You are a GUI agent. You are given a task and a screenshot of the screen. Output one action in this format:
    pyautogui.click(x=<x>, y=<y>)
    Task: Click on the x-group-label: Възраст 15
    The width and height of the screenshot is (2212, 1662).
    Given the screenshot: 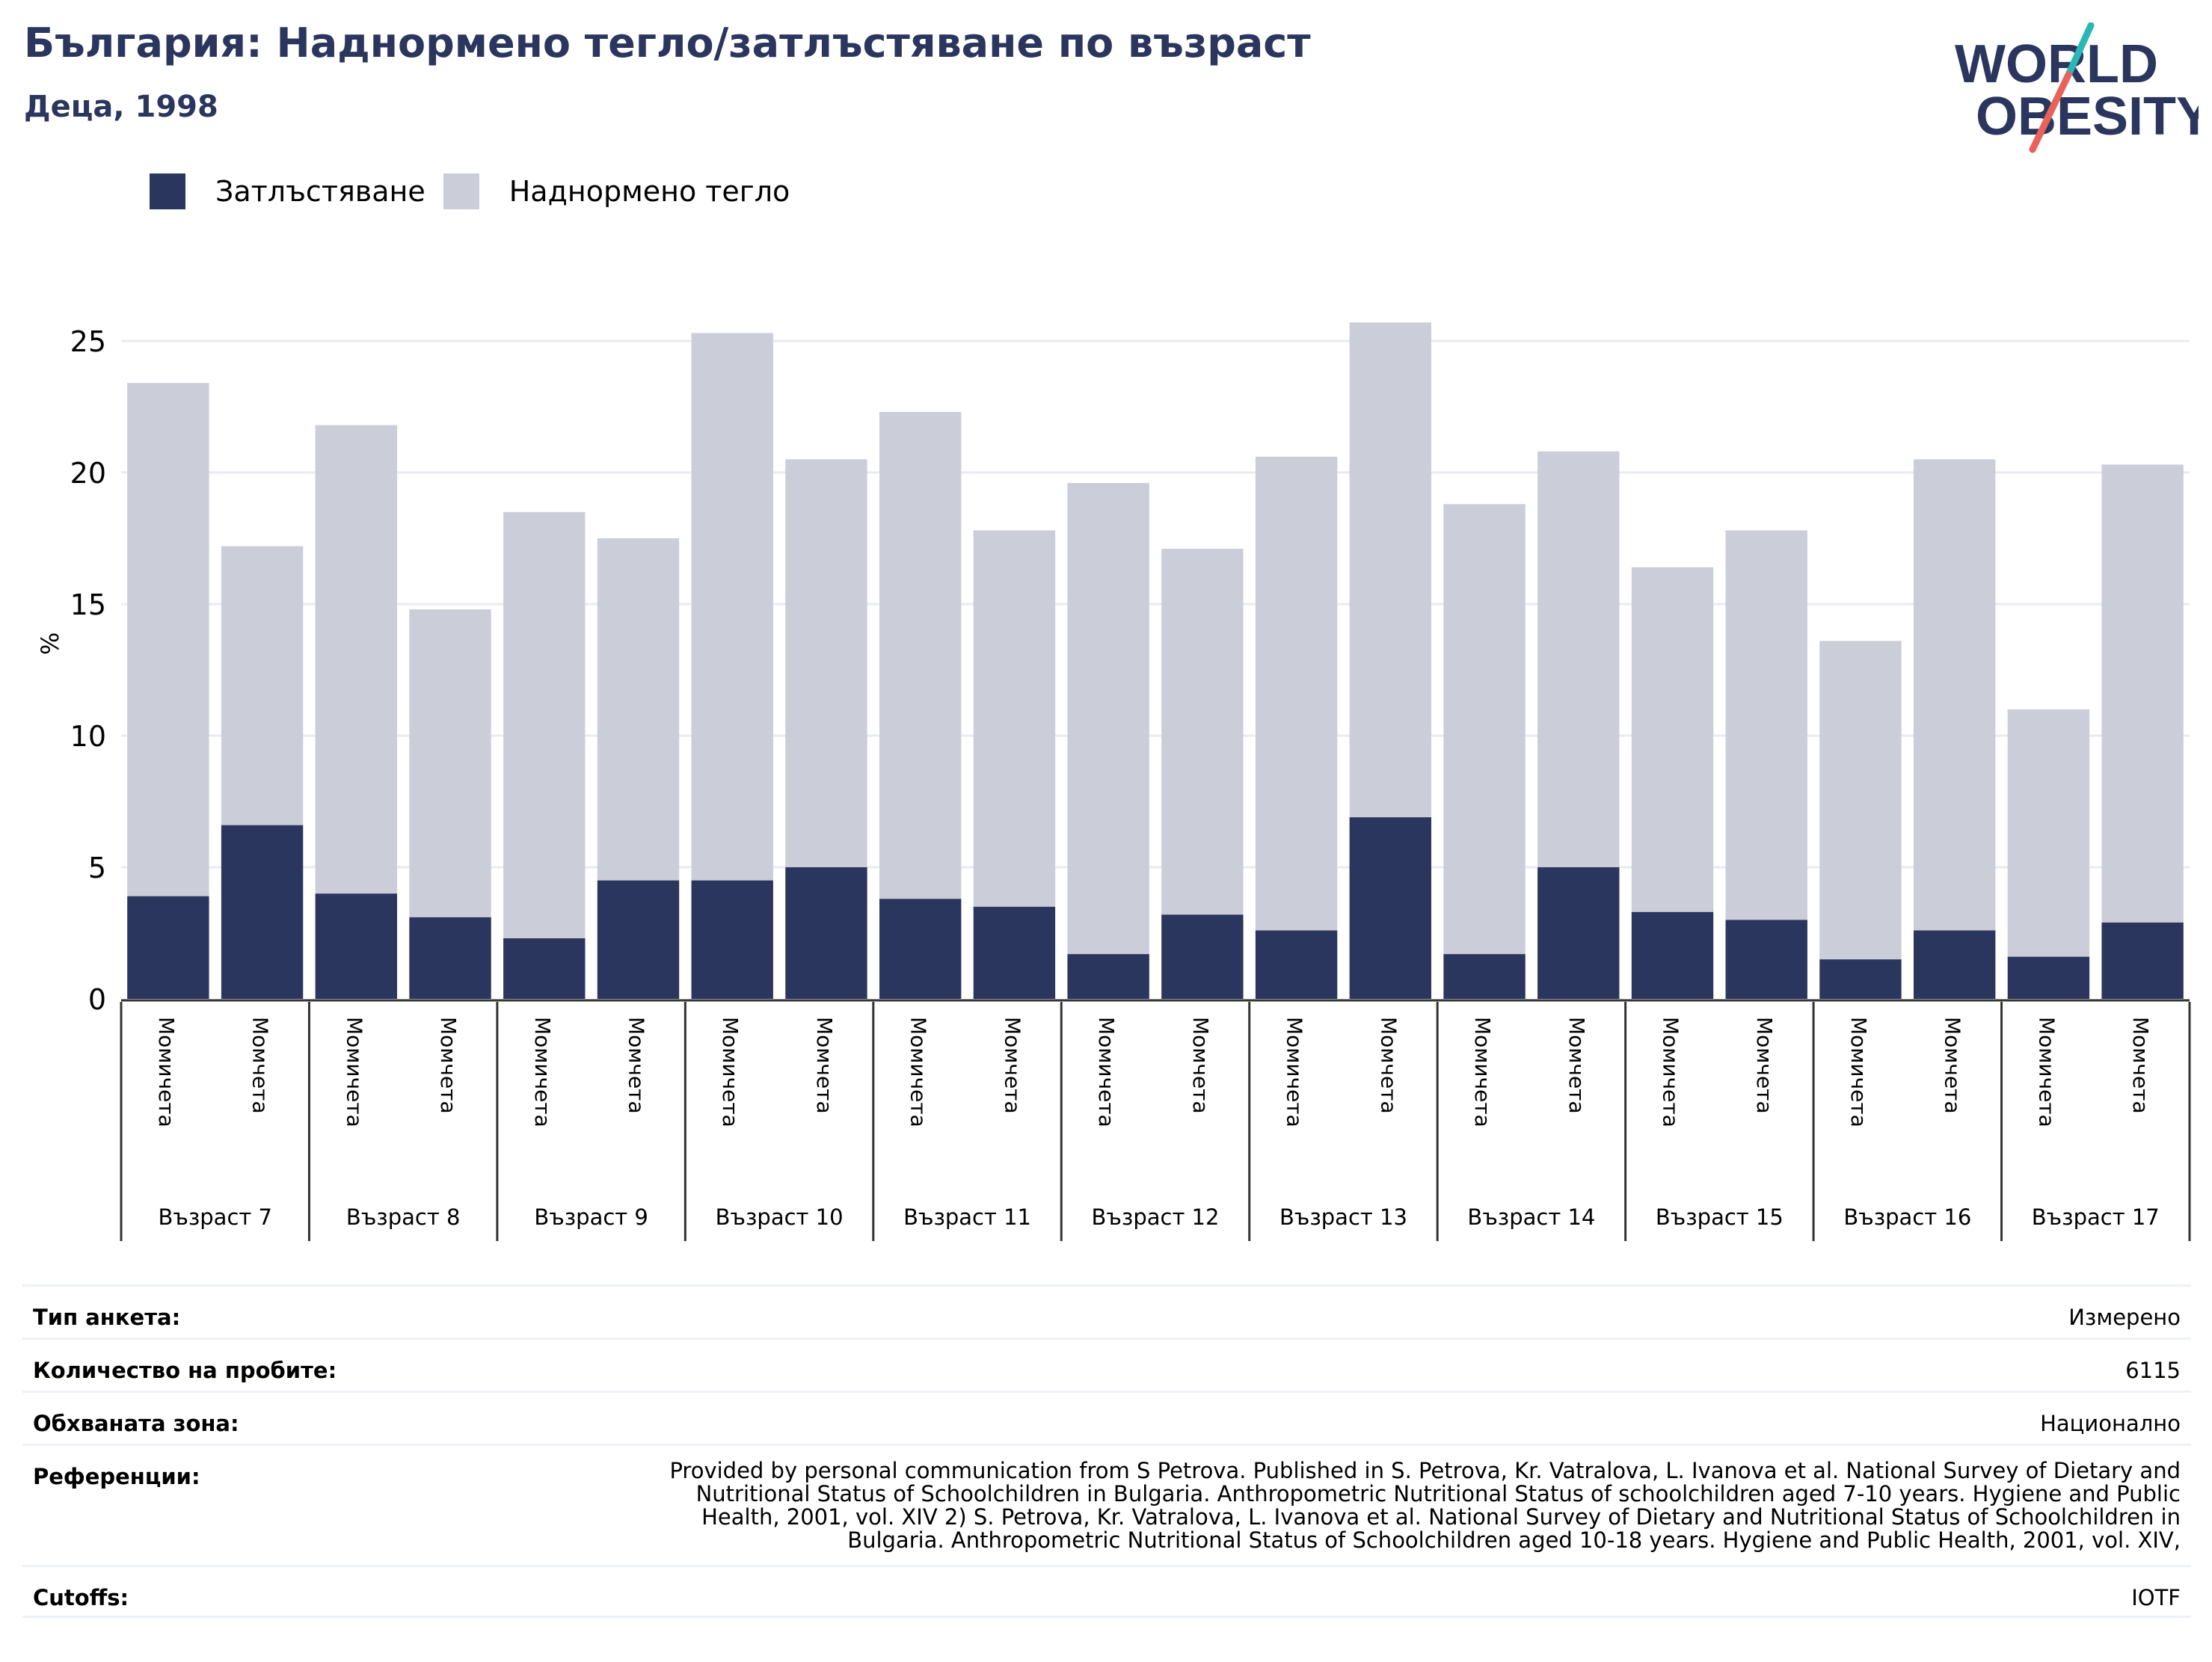 What is the action you would take?
    pyautogui.click(x=1720, y=1217)
    